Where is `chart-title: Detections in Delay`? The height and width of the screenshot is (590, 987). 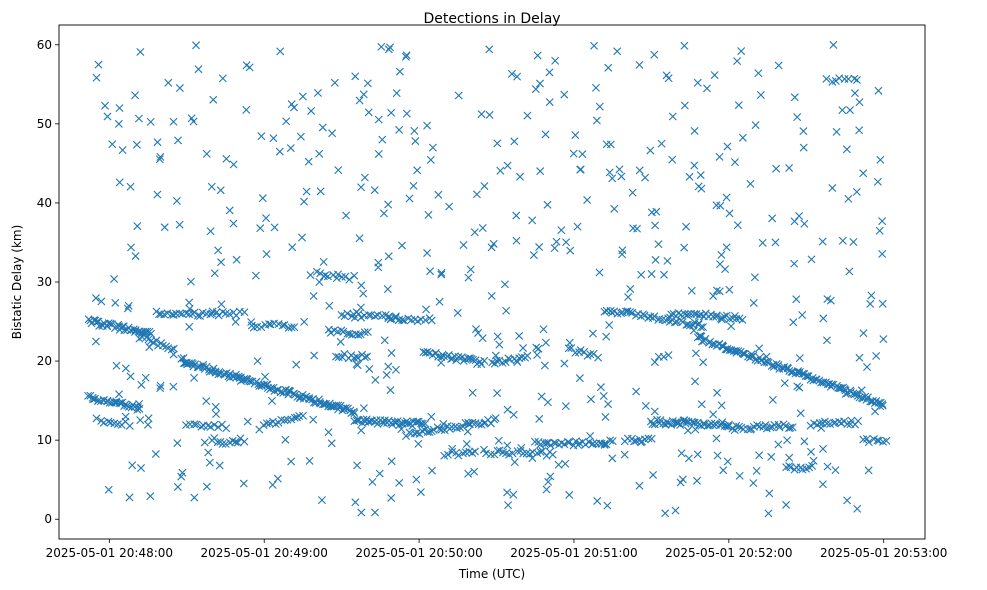
chart-title: Detections in Delay is located at coordinates (491, 19).